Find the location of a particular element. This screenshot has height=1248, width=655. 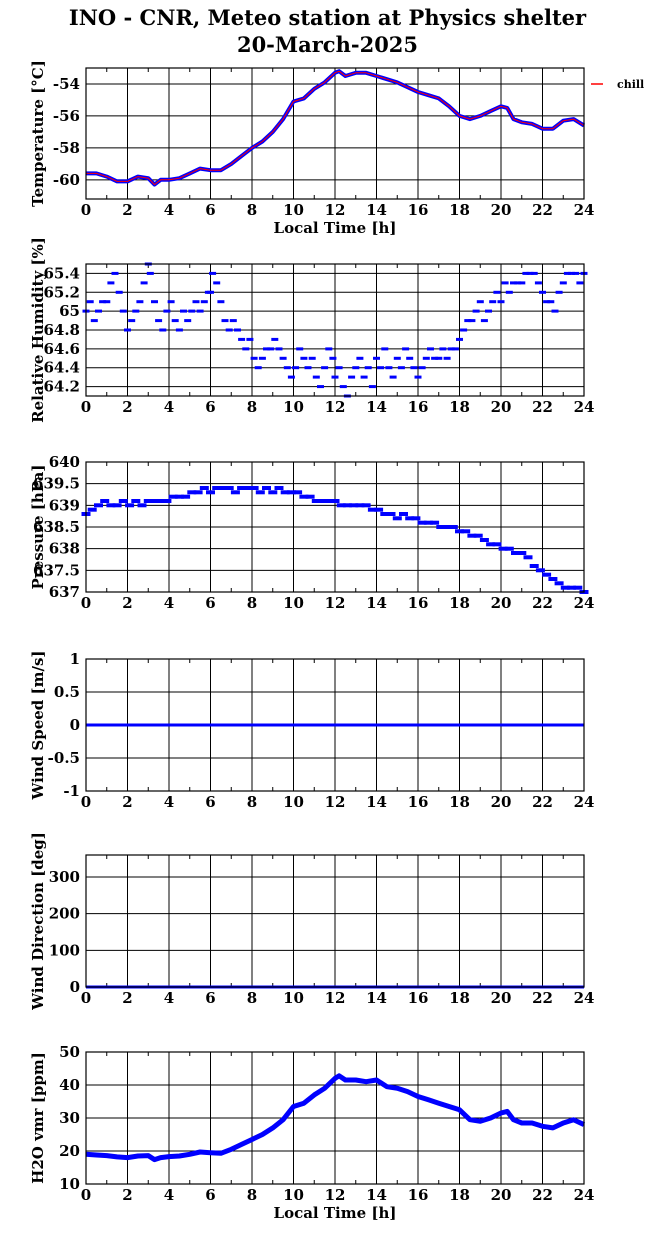

y-tick-label: 637 is located at coordinates (64, 592).